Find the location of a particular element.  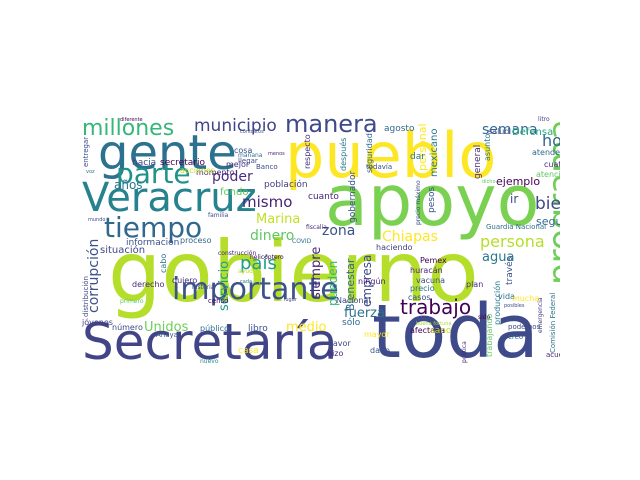

word-bien: bien is located at coordinates (547, 204).